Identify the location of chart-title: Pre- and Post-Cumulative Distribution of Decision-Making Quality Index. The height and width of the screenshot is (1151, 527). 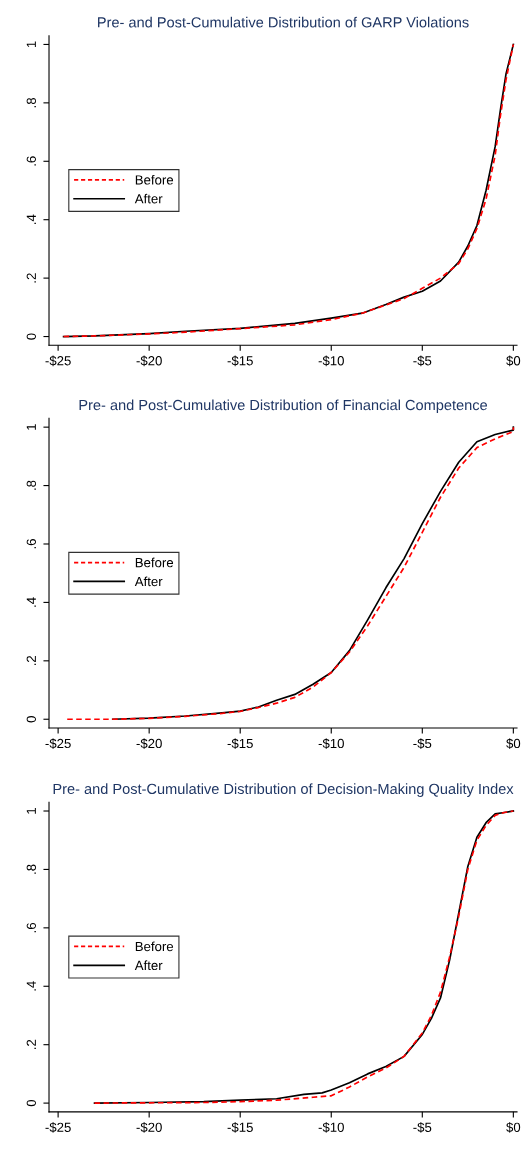
(283, 790).